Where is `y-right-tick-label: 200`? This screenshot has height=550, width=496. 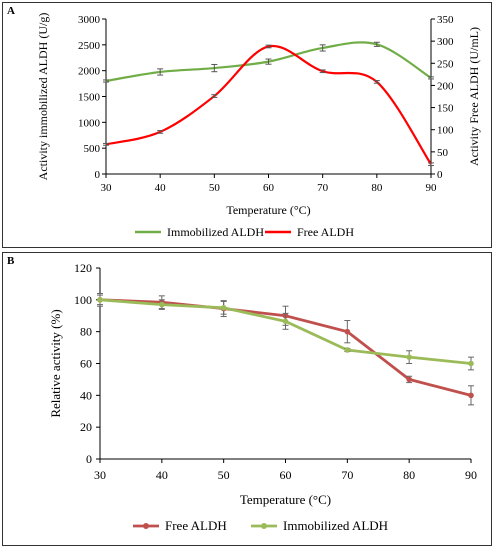
y-right-tick-label: 200 is located at coordinates (445, 86).